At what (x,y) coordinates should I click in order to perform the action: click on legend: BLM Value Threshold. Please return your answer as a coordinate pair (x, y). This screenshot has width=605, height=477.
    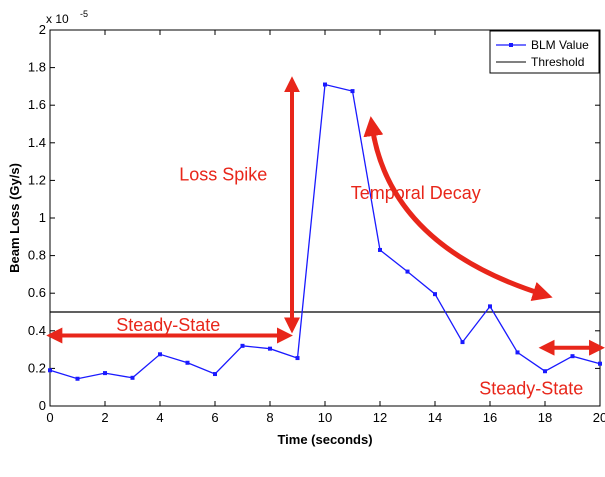
    Looking at the image, I should click on (544, 52).